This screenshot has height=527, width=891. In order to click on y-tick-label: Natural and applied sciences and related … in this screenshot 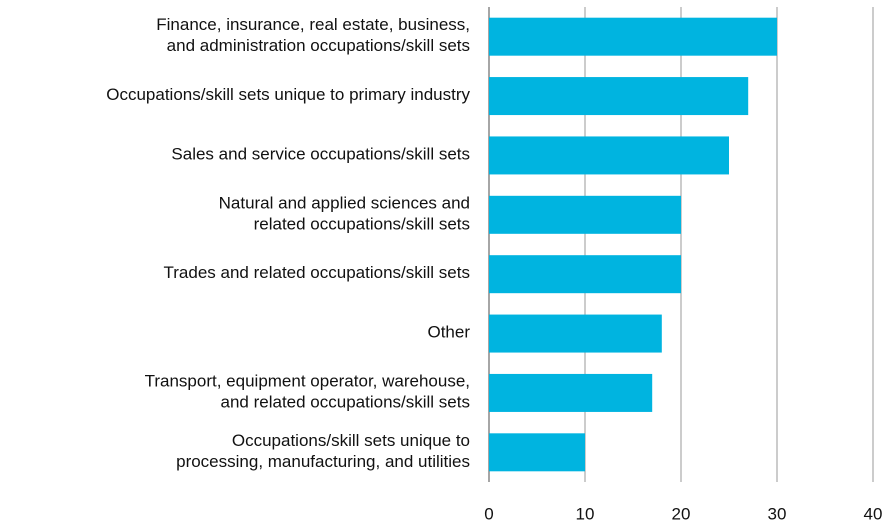, I will do `click(344, 214)`.